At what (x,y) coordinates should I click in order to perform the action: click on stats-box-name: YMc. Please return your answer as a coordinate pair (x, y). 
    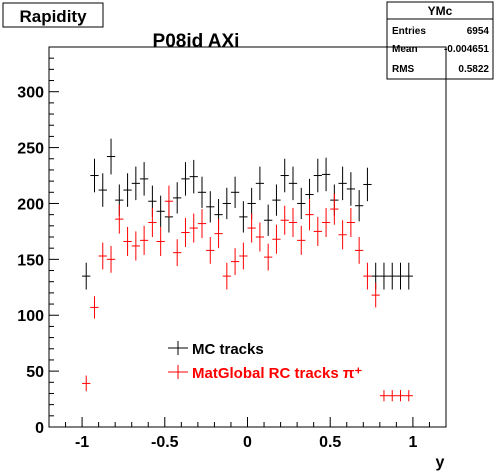
    Looking at the image, I should click on (440, 11).